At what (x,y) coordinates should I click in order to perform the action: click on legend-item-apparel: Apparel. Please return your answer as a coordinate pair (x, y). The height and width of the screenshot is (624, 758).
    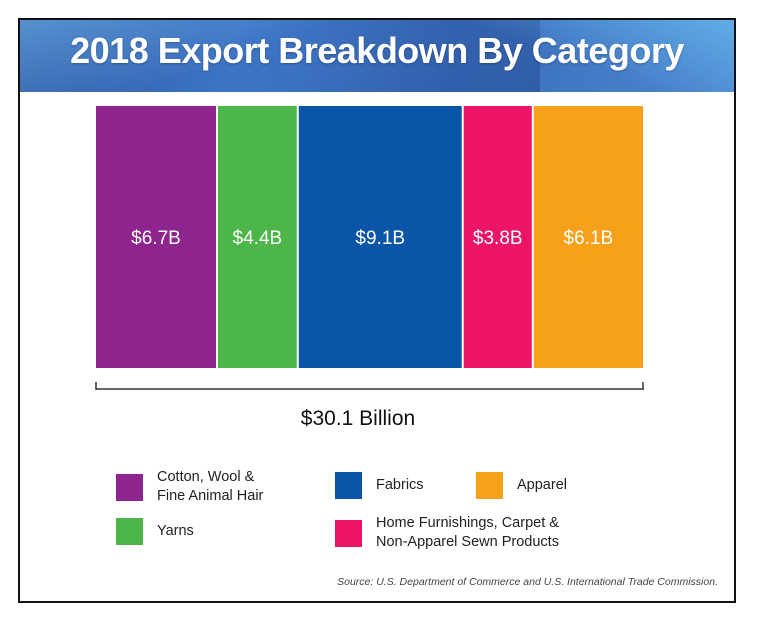
    Looking at the image, I should click on (521, 485).